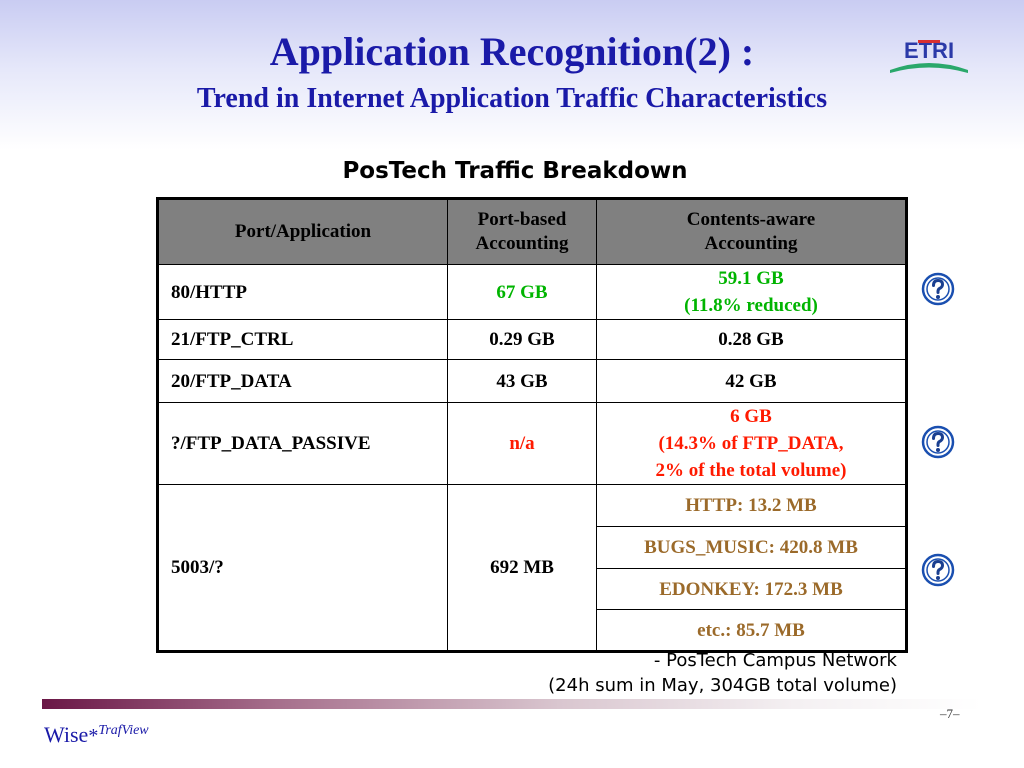 This screenshot has height=768, width=1024. Describe the element at coordinates (515, 171) in the screenshot. I see `table-title: PosTech Traffic Breakdown` at that location.